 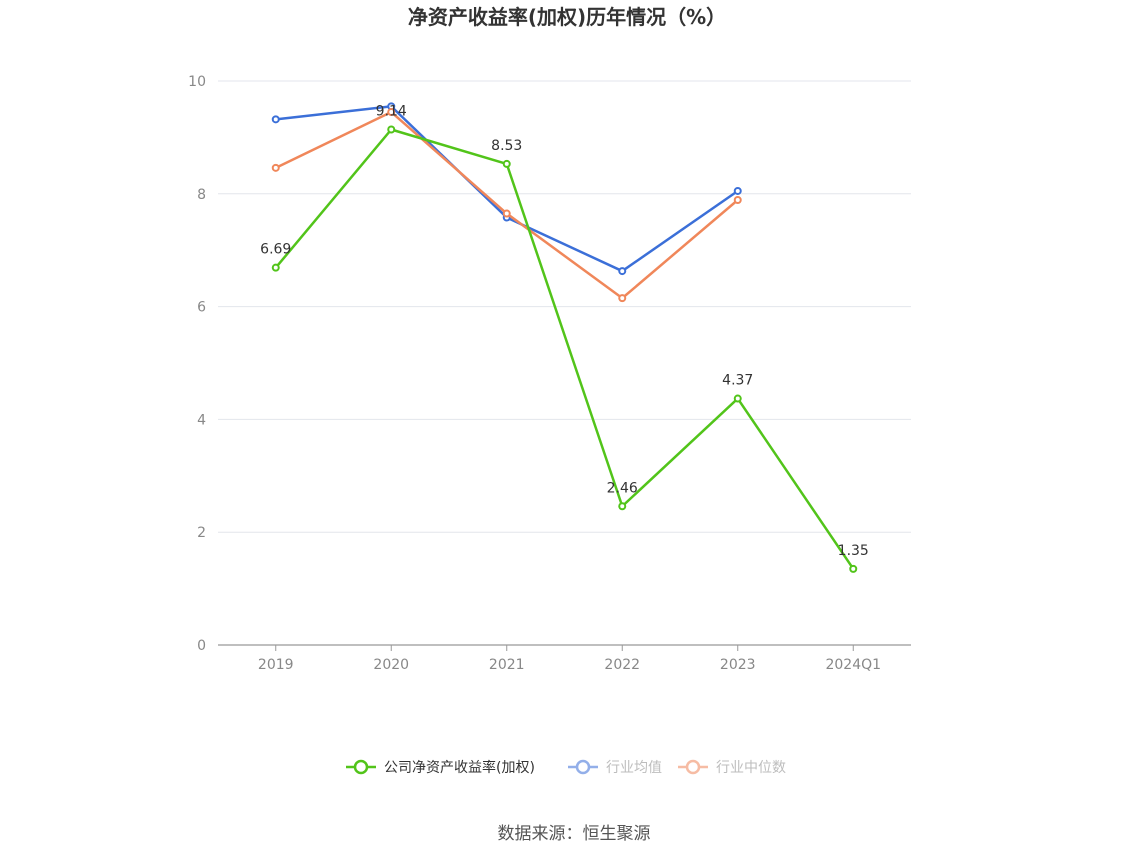 I want to click on data-source: 数据来源：恒生聚源, so click(x=574, y=834).